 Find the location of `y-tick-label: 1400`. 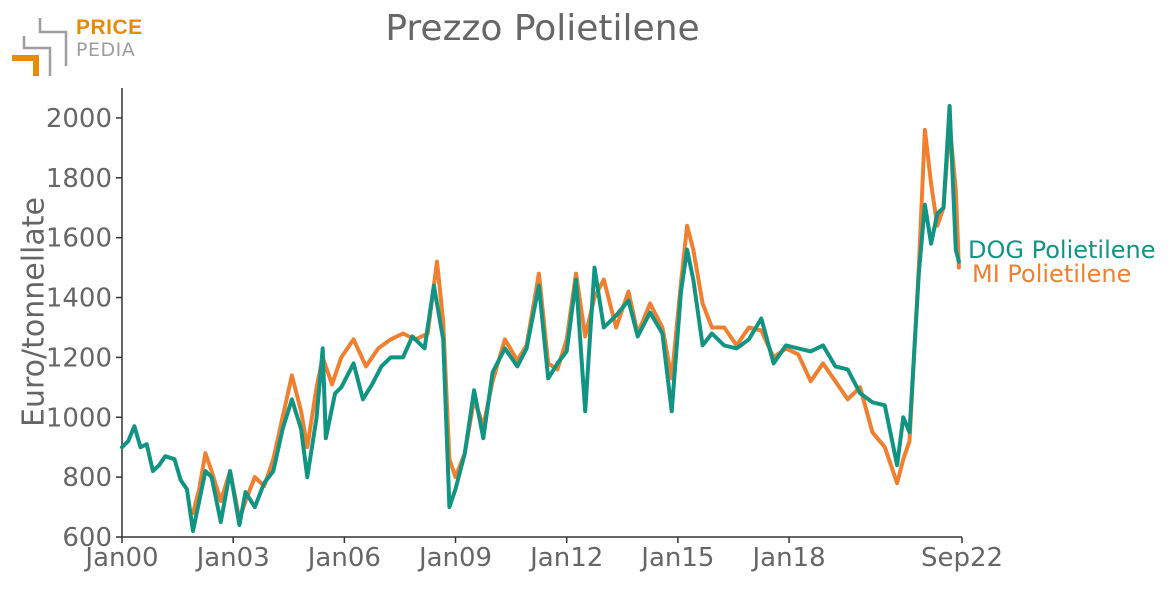

y-tick-label: 1400 is located at coordinates (79, 299).